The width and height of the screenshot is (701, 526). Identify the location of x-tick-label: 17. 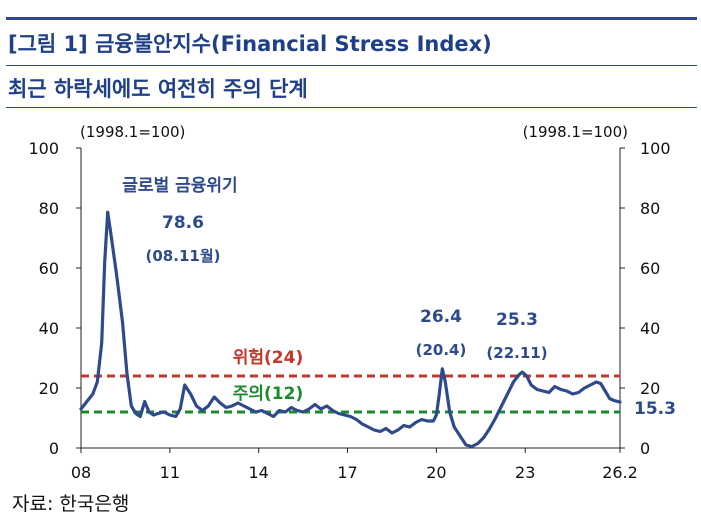
(347, 472).